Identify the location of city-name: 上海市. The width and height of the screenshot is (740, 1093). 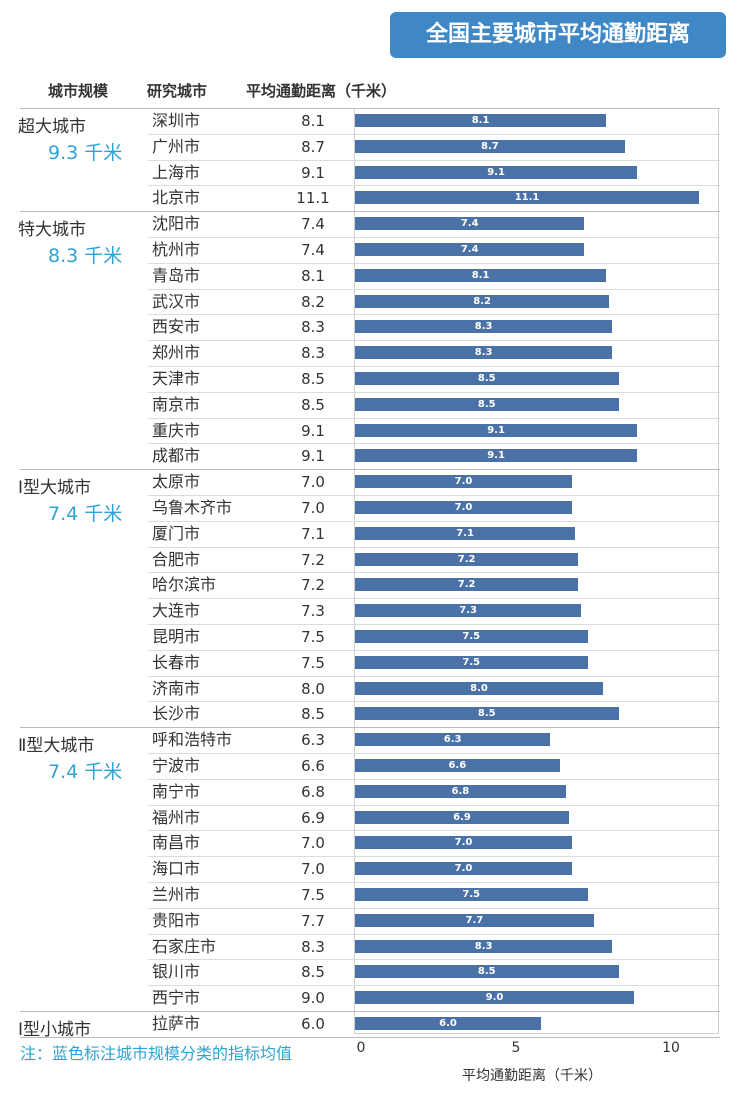
(176, 172).